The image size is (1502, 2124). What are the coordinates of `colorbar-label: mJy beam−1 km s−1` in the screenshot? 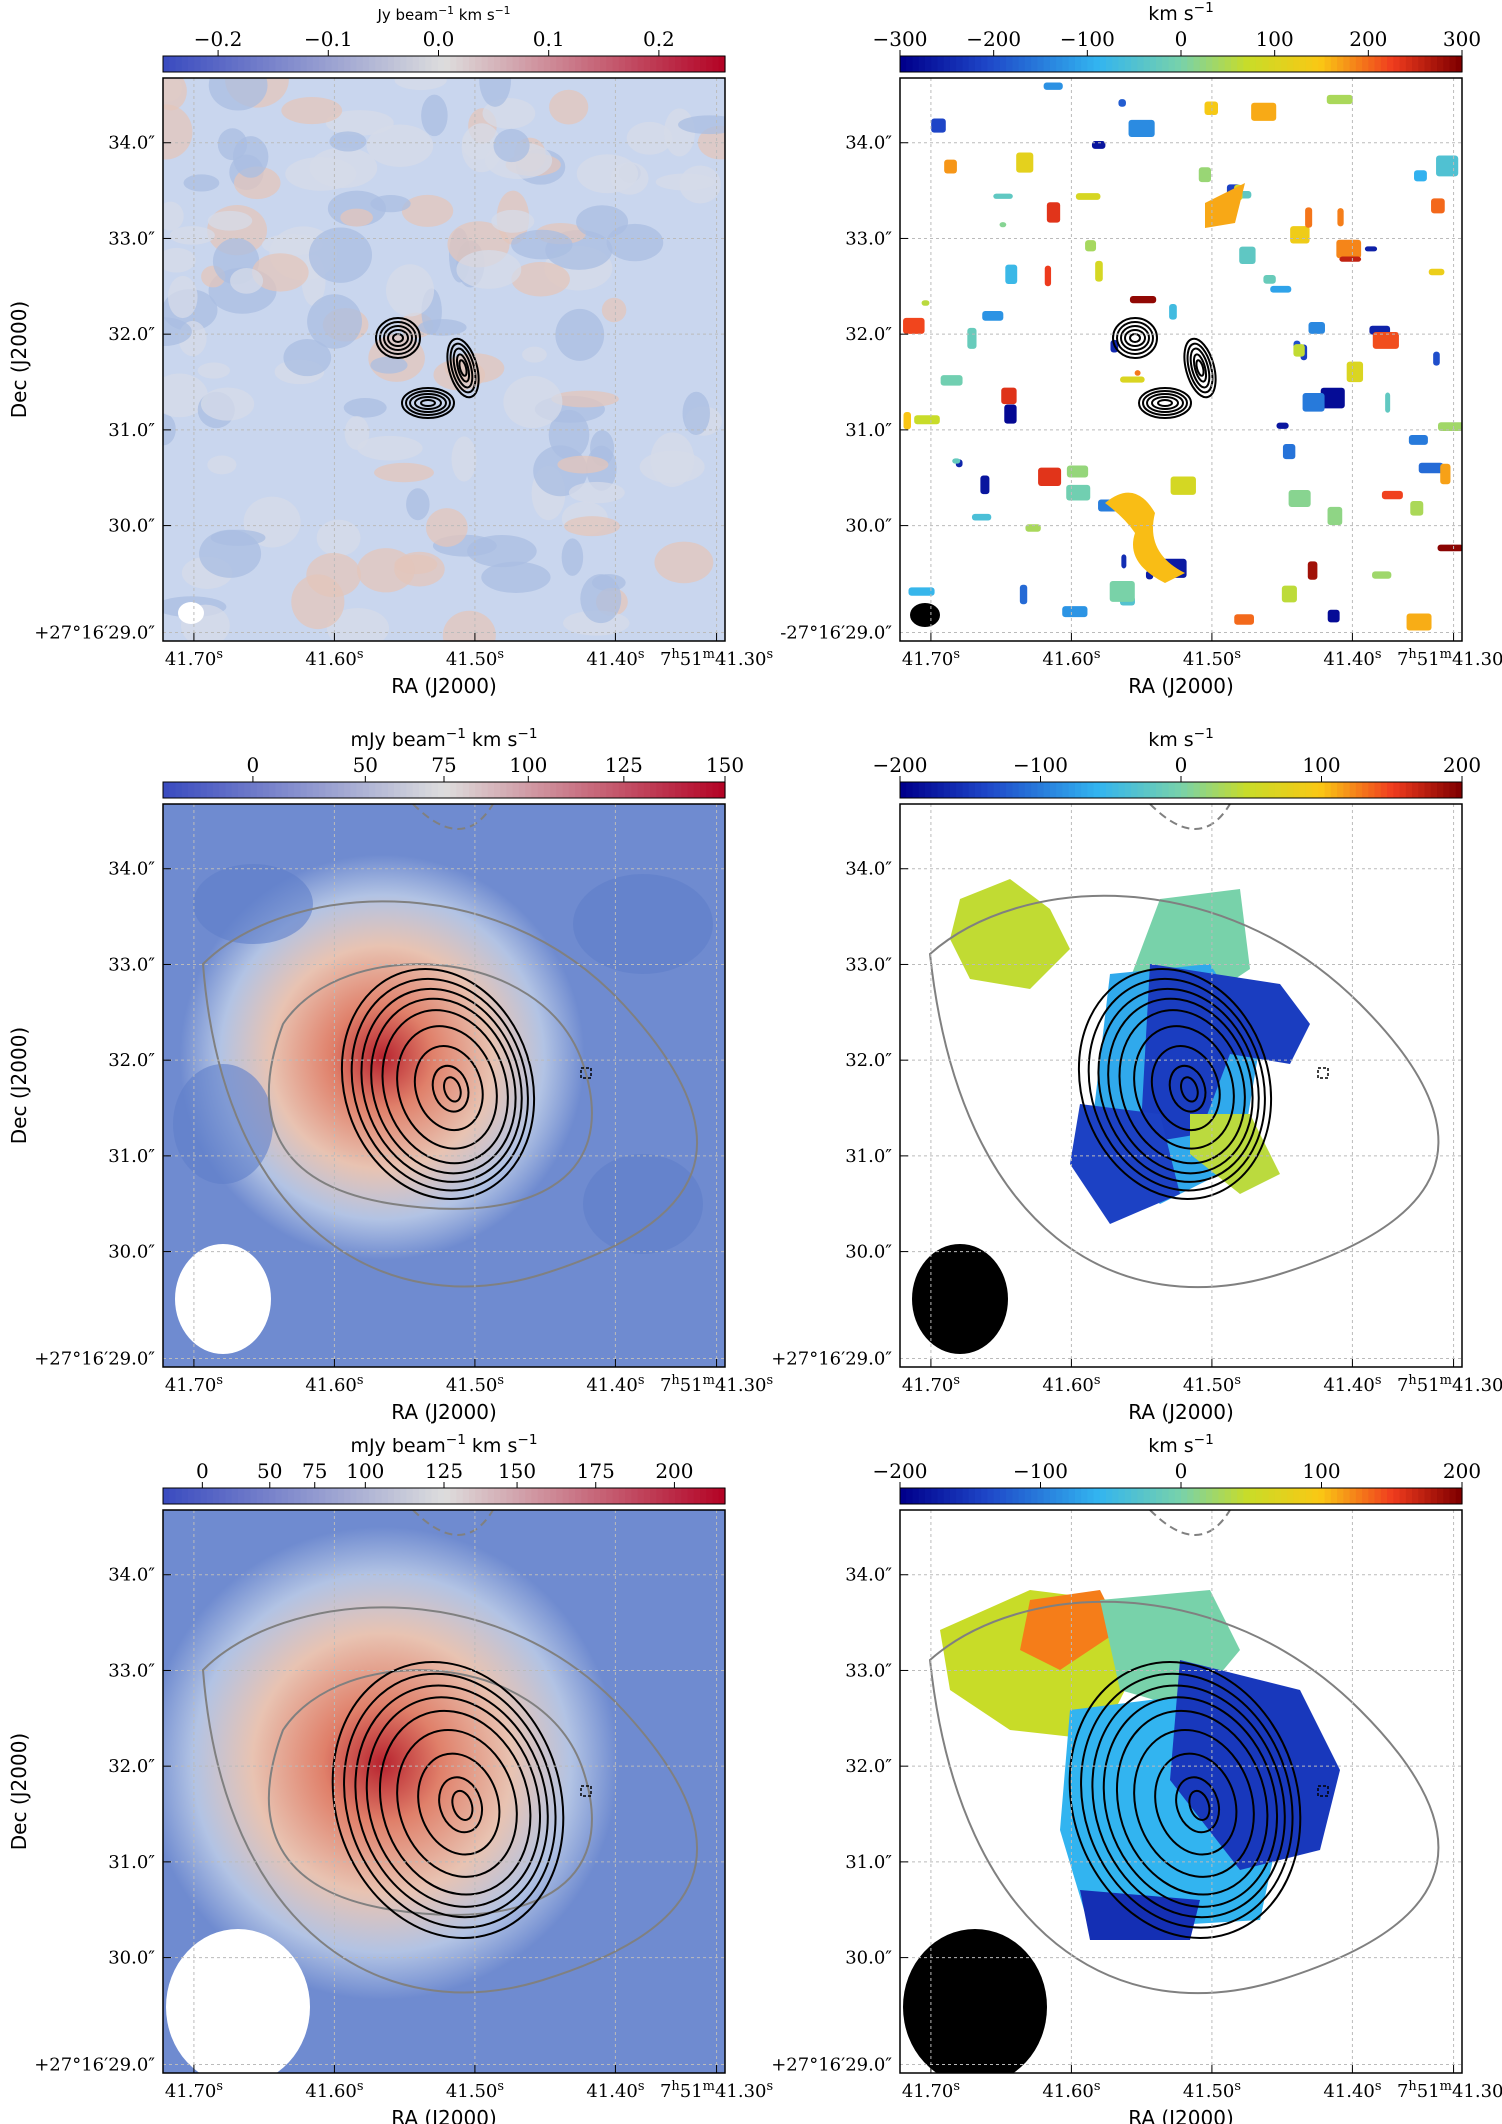 It's located at (443, 1444).